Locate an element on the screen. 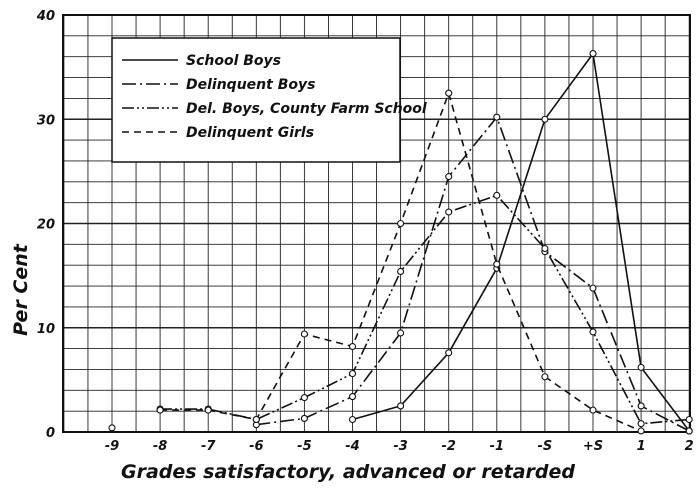 The height and width of the screenshot is (488, 700). y-tick-labels: 0 10 20 30 40 is located at coordinates (45, 225).